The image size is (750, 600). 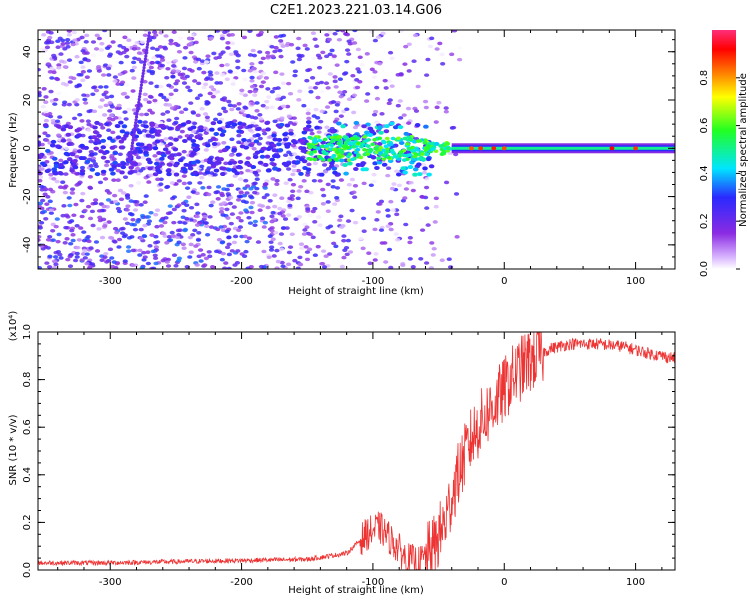 What do you see at coordinates (719, 173) in the screenshot?
I see `colorbar-axes: 0.00.20.40.60.8` at bounding box center [719, 173].